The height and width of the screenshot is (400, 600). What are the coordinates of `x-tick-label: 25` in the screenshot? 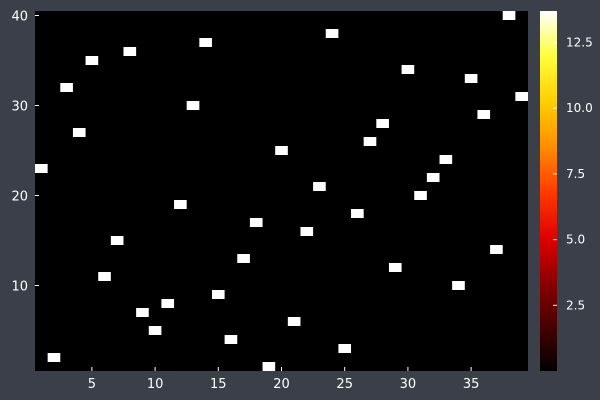 It's located at (344, 384).